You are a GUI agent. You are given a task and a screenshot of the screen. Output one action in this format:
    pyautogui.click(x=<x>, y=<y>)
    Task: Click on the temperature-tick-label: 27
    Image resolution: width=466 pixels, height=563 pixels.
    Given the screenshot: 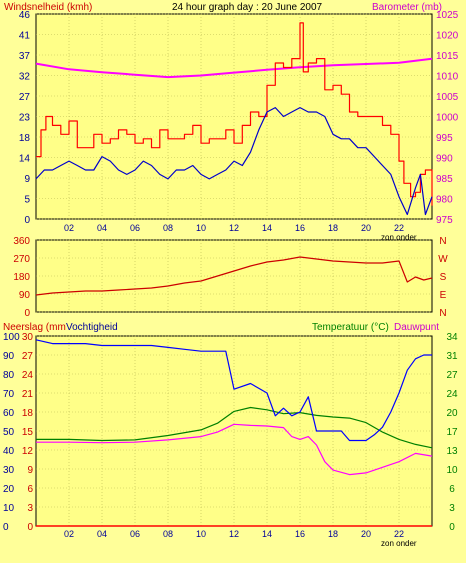 What is the action you would take?
    pyautogui.click(x=452, y=375)
    